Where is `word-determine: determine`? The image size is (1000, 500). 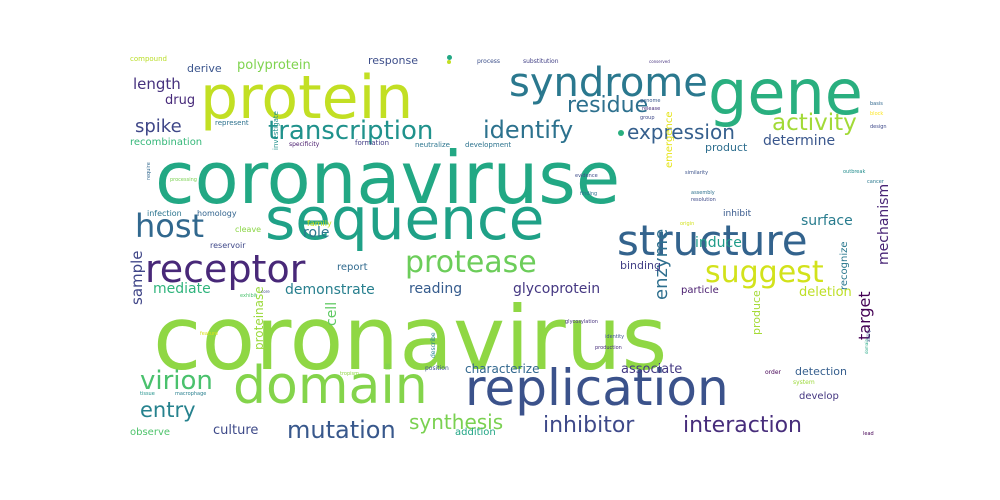 word-determine: determine is located at coordinates (799, 141).